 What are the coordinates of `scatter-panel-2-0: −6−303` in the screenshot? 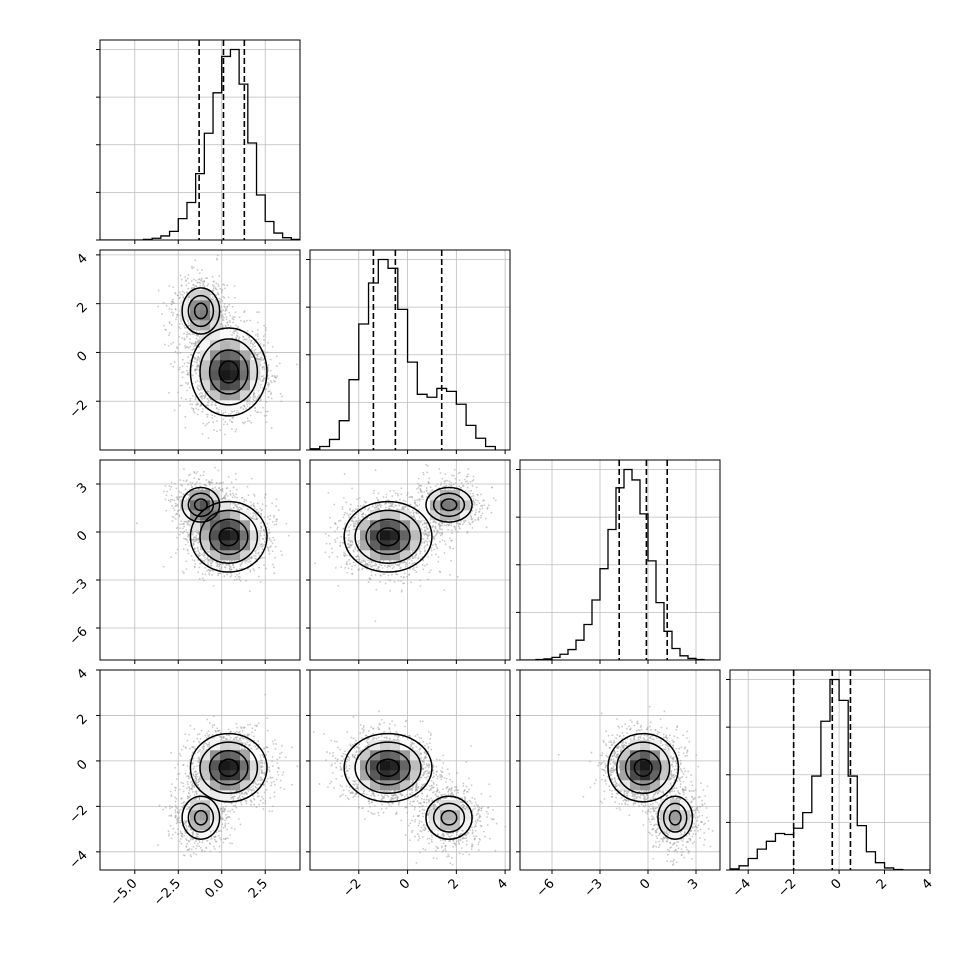 It's located at (184, 561).